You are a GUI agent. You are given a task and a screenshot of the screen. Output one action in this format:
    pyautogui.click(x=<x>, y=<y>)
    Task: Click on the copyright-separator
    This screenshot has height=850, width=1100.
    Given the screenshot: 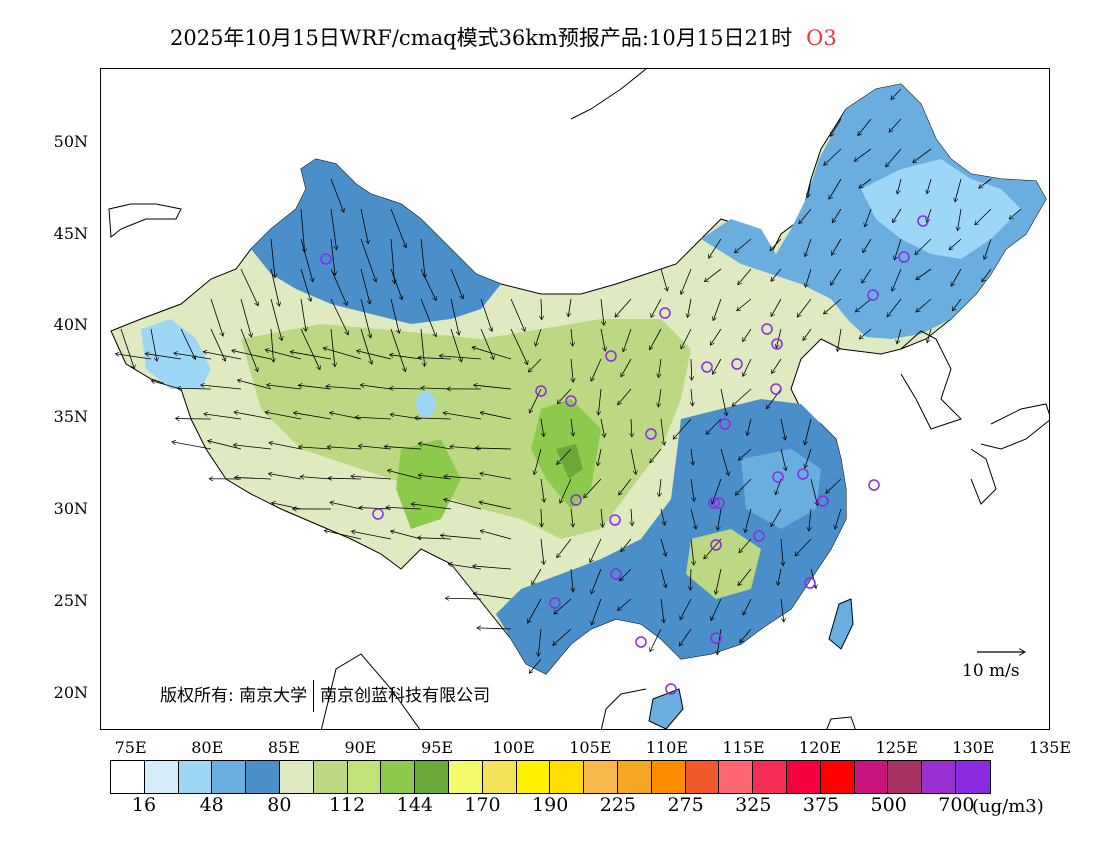 What is the action you would take?
    pyautogui.click(x=314, y=696)
    